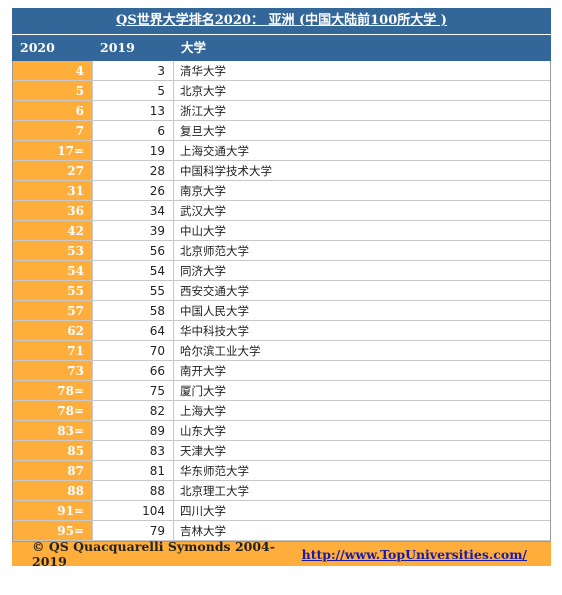  I want to click on rank-2020-cell: 88, so click(53, 490).